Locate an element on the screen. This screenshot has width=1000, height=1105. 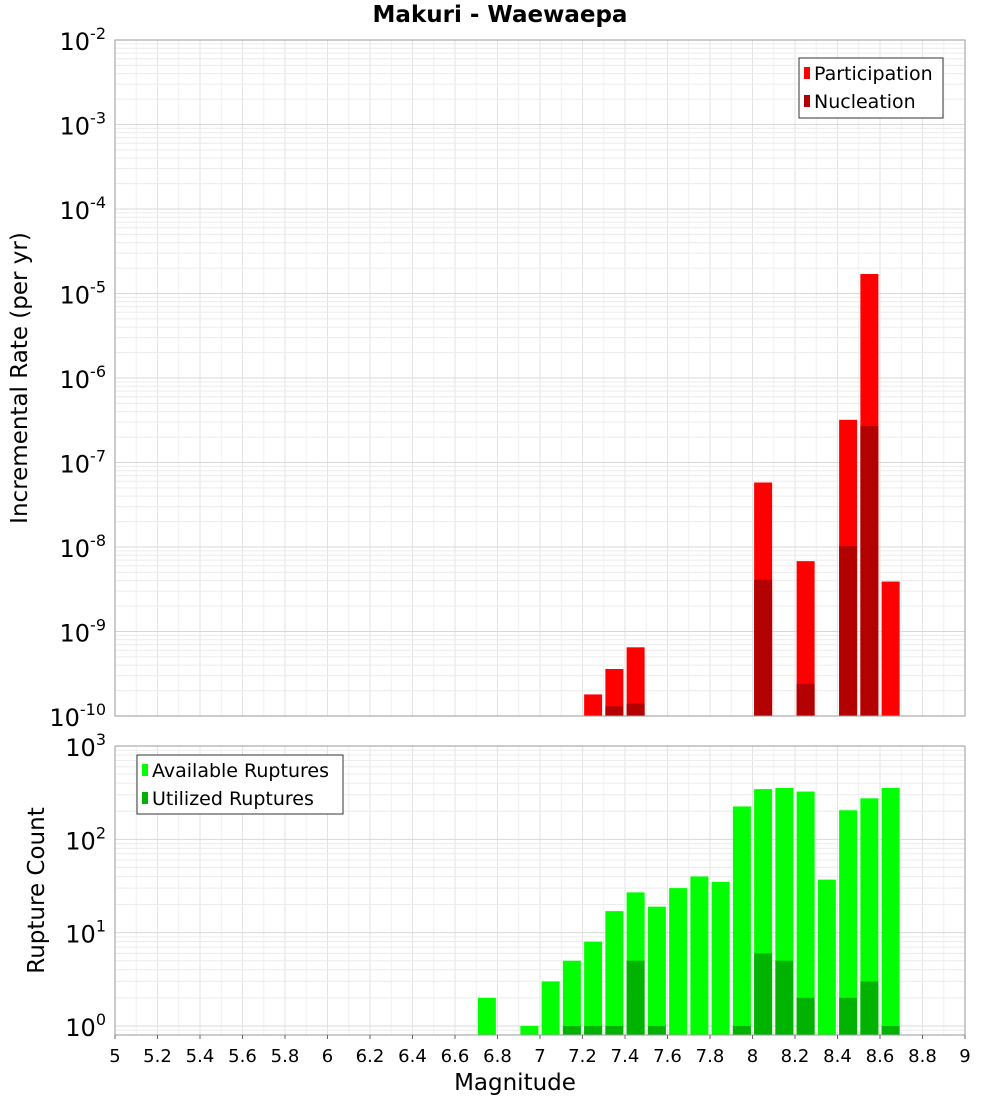
x-tick-label: 7.2 is located at coordinates (582, 1056).